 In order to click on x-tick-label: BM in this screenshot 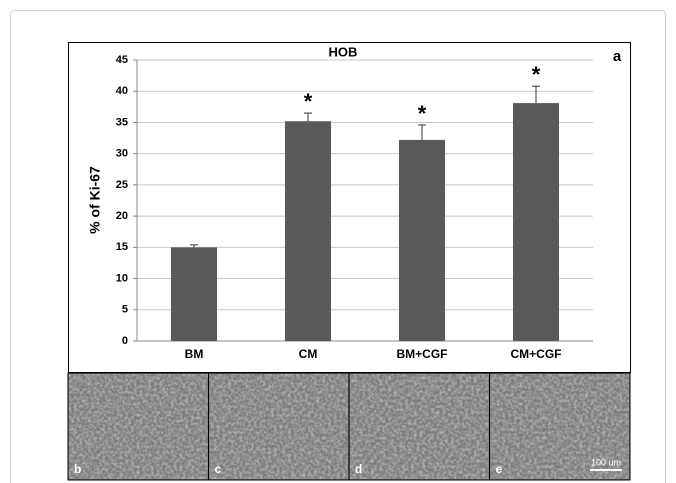, I will do `click(194, 354)`.